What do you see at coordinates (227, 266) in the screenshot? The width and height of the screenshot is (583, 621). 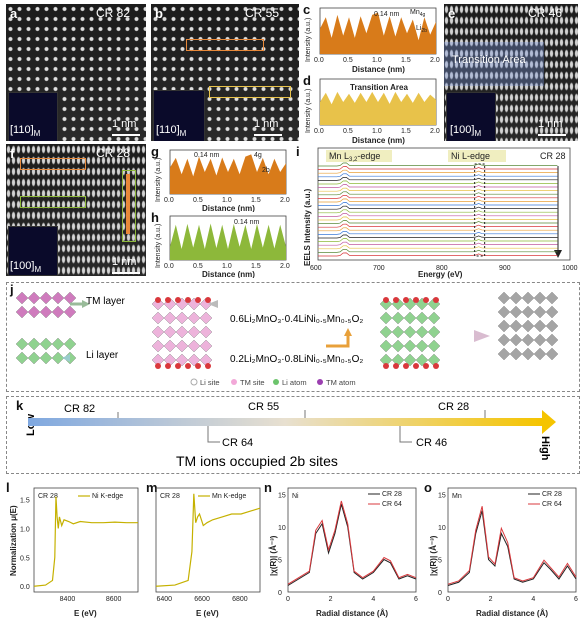 I see `h-xtick: 1.0` at bounding box center [227, 266].